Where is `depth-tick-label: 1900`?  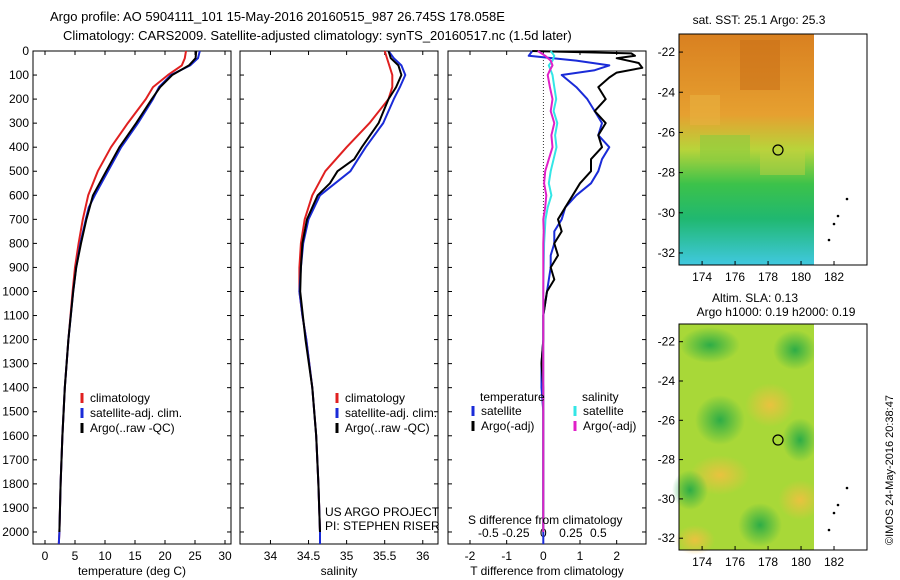 depth-tick-label: 1900 is located at coordinates (15, 508).